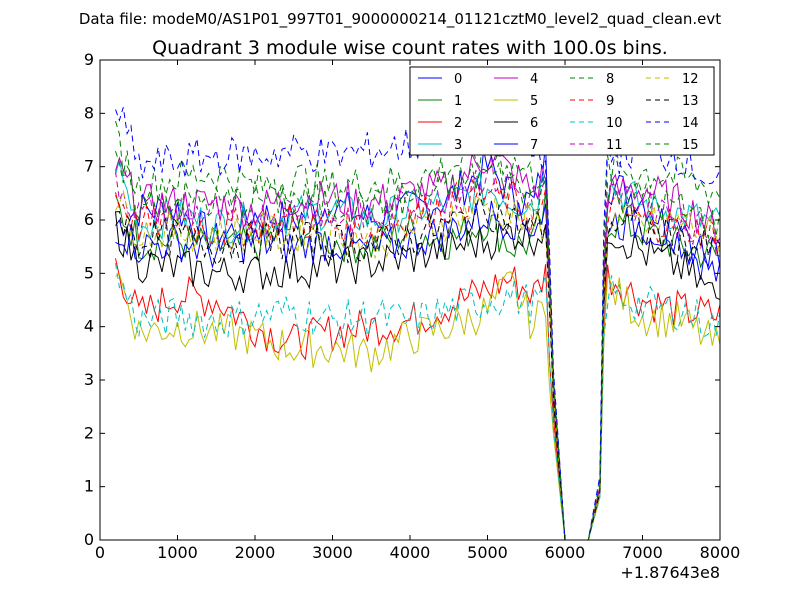  I want to click on x-tick-label: 6000, so click(565, 552).